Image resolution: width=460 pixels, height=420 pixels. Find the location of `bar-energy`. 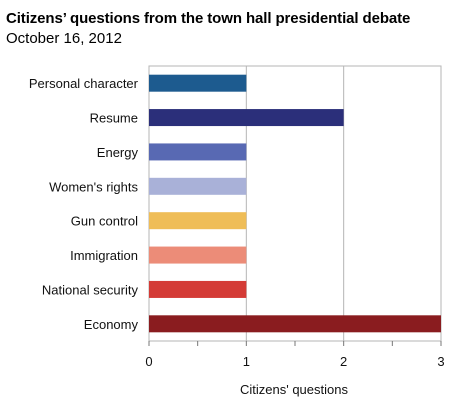

bar-energy is located at coordinates (198, 152).